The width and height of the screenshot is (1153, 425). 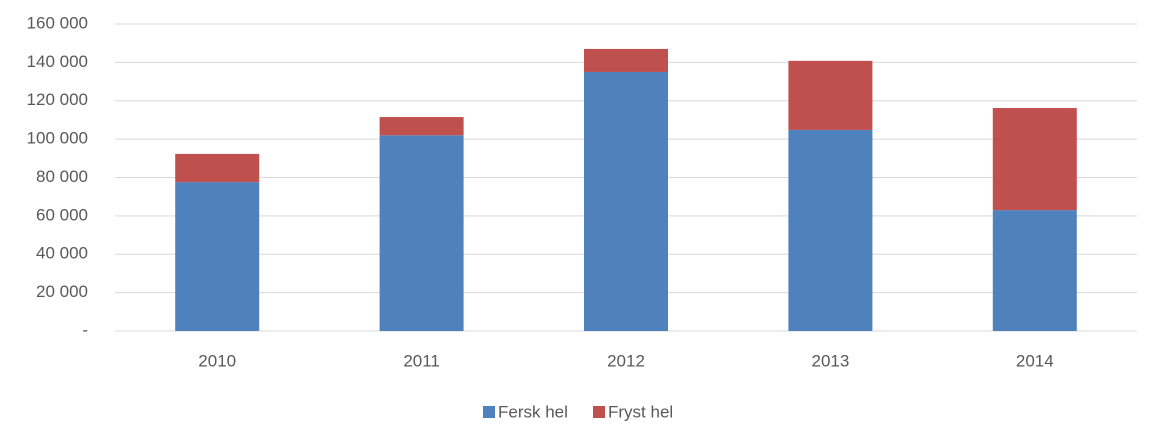 I want to click on y-tick-label: 100 000, so click(x=57, y=138).